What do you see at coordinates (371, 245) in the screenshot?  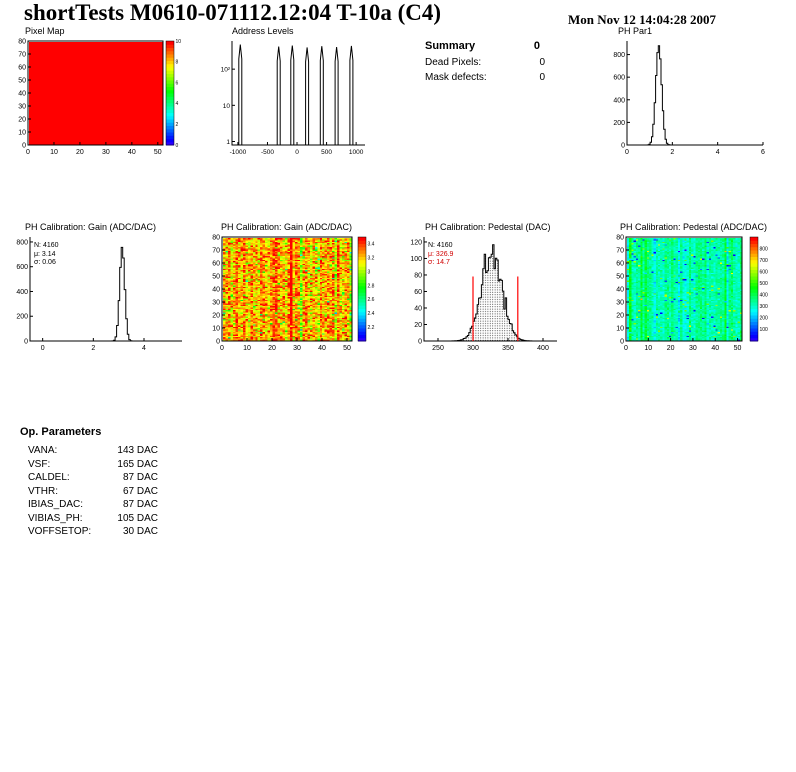 I see `axis-tick-label: 3.4` at bounding box center [371, 245].